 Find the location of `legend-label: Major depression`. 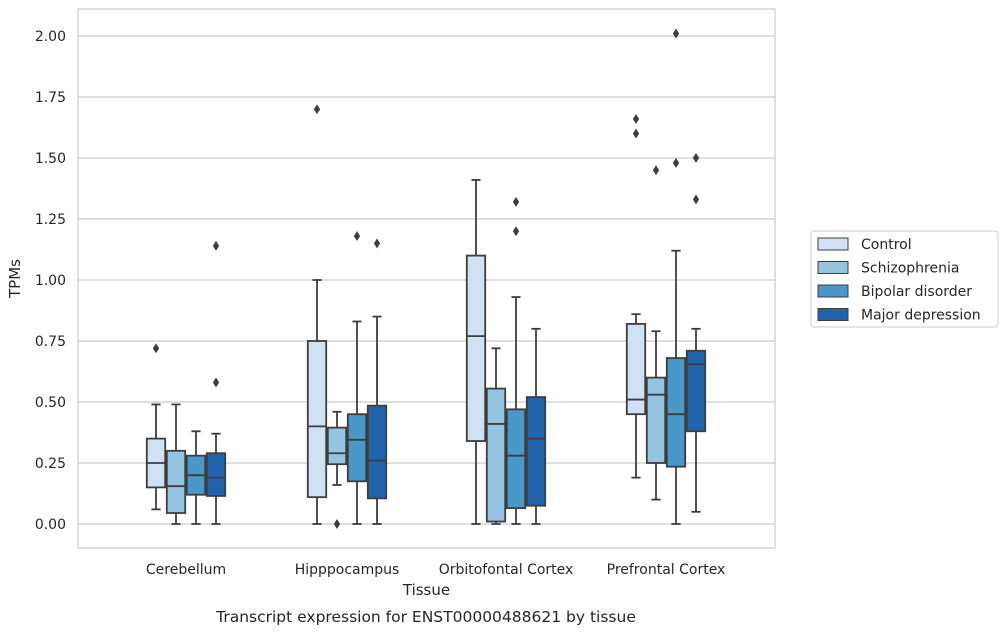

legend-label: Major depression is located at coordinates (921, 316).